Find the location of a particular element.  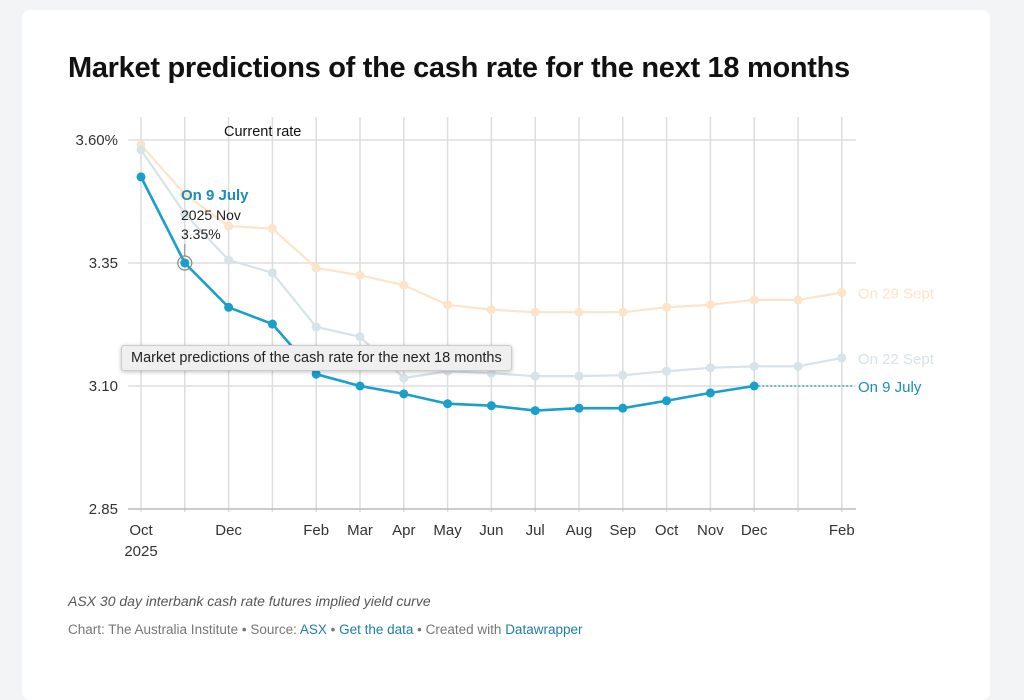

x-tick-label: Apr is located at coordinates (403, 530).